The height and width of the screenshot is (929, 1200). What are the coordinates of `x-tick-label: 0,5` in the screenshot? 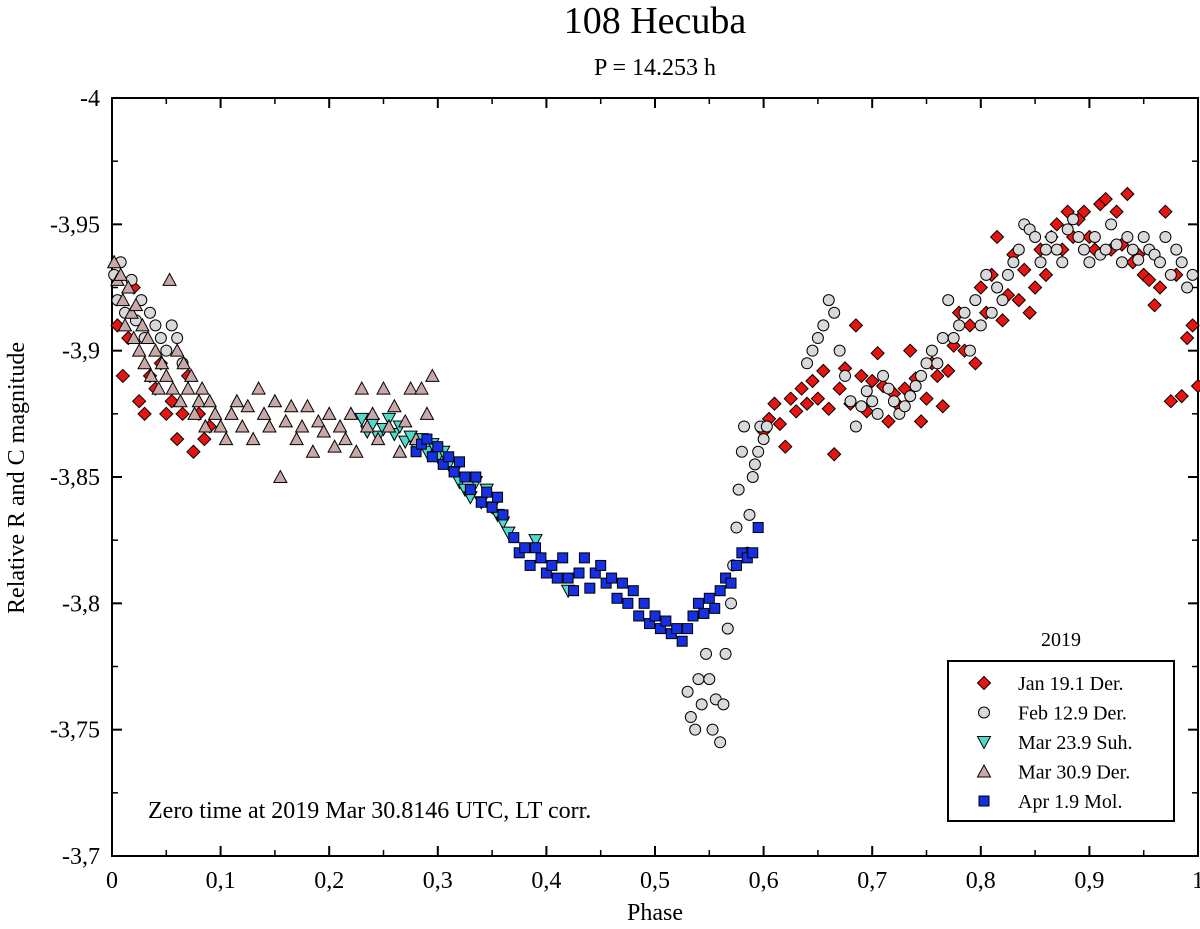 It's located at (655, 881).